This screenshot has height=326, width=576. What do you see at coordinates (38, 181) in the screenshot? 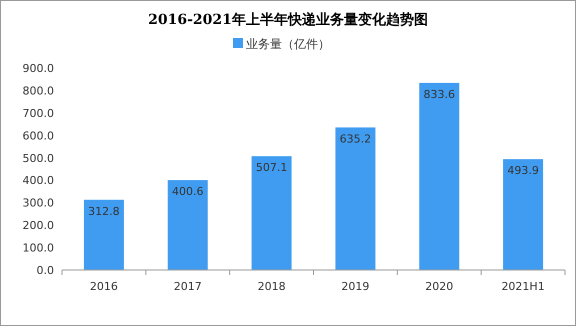
I see `y-tick-label: 400.0` at bounding box center [38, 181].